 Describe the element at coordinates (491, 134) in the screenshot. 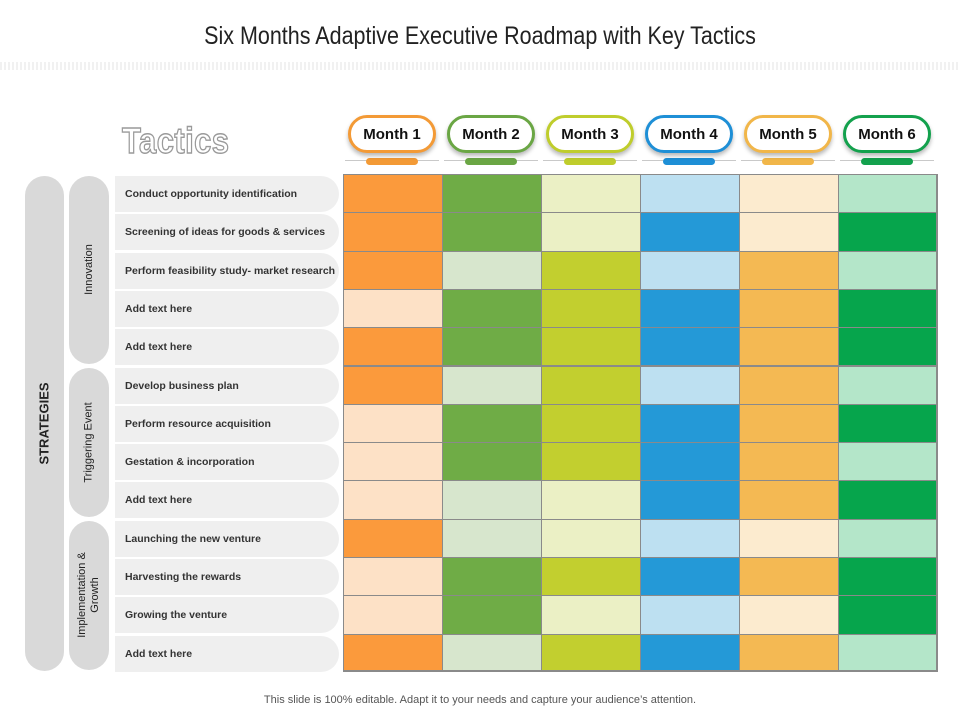

I see `month-label: Month 2` at that location.